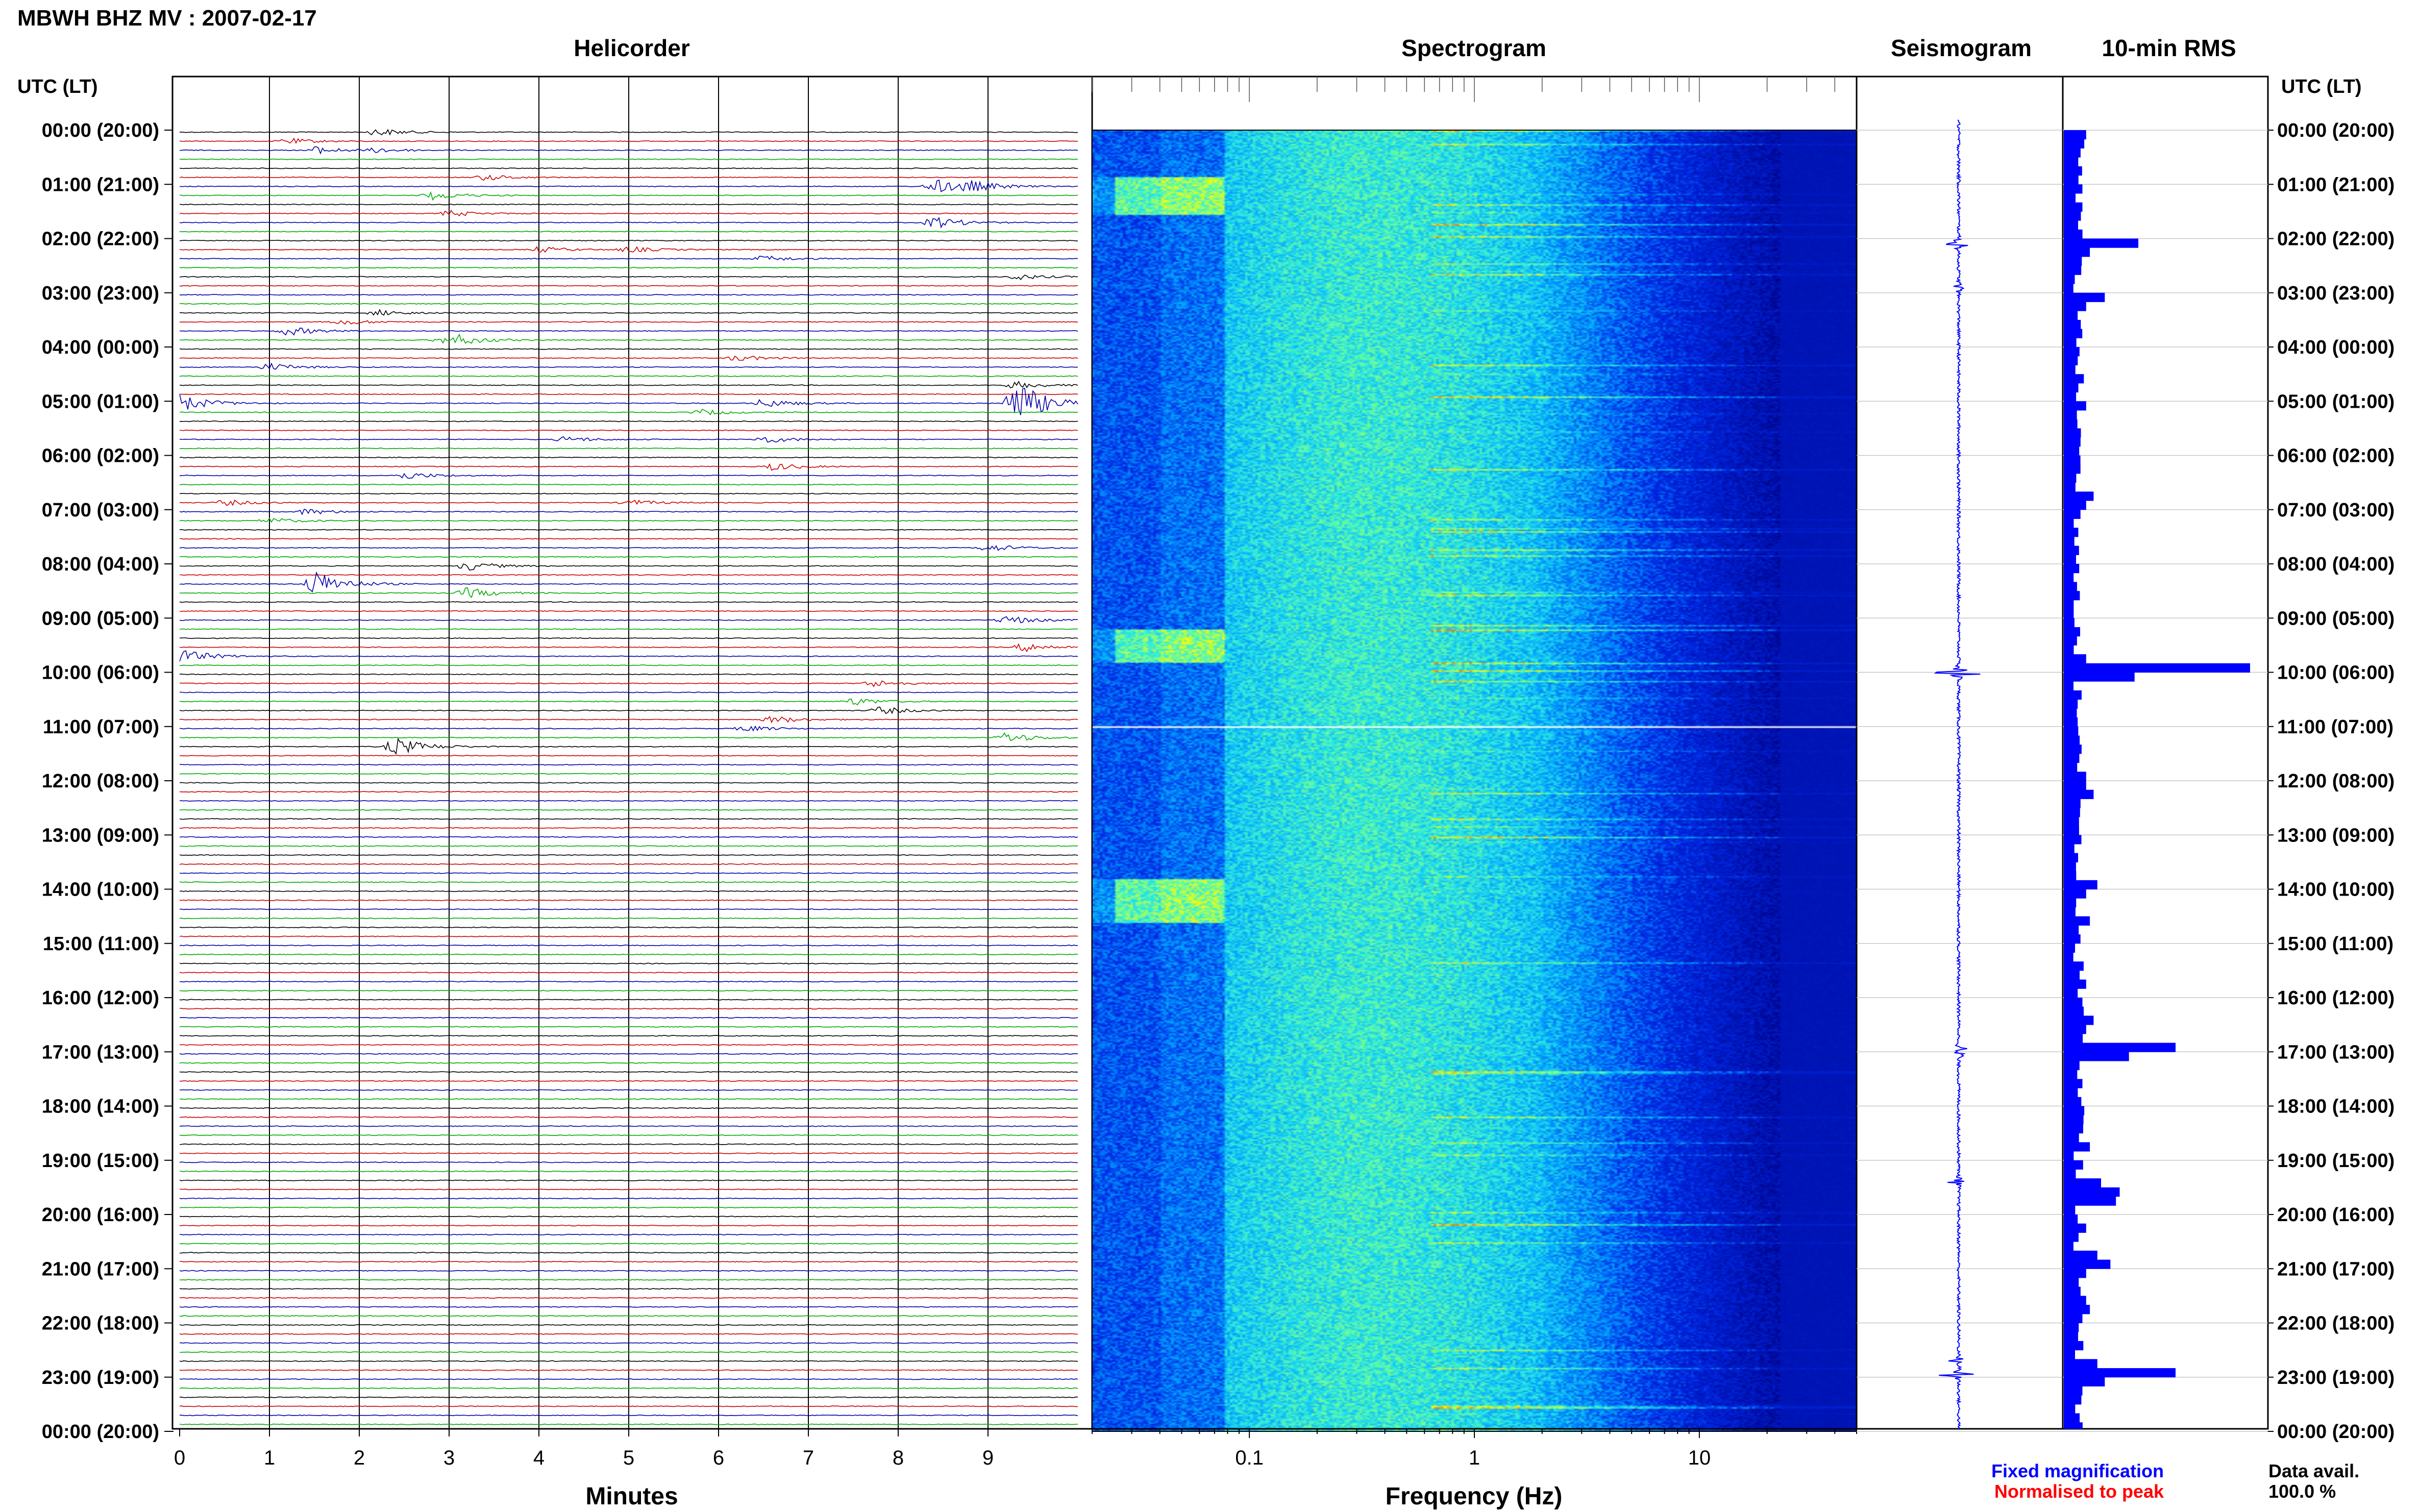 The height and width of the screenshot is (1512, 2419). Describe the element at coordinates (2157, 779) in the screenshot. I see `rms-bars` at that location.